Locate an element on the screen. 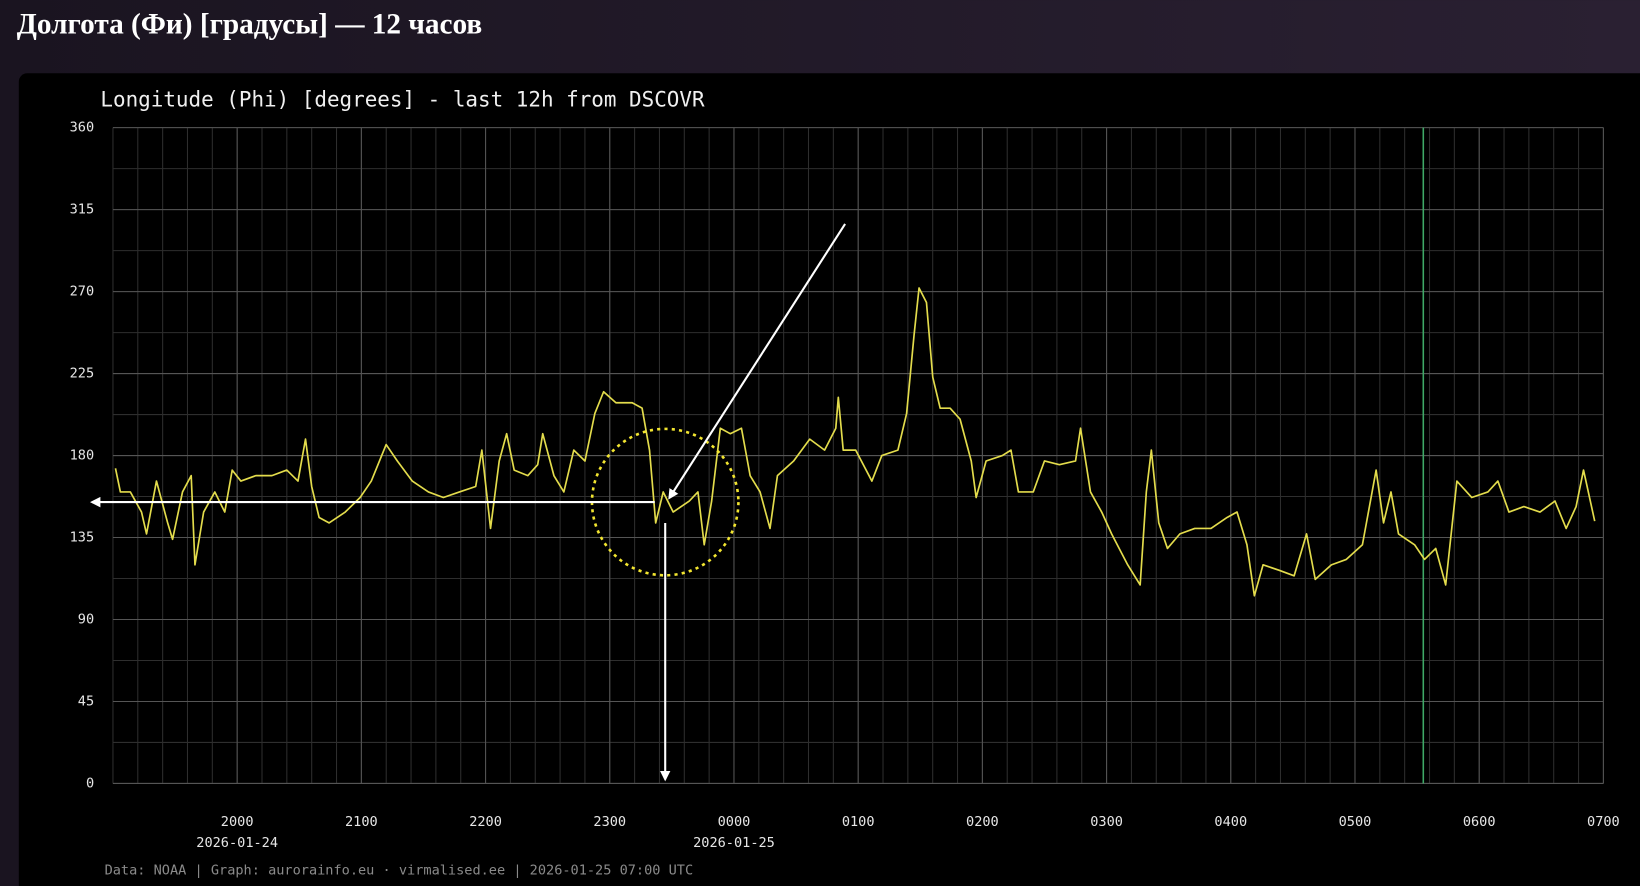 The width and height of the screenshot is (1640, 886). x-tick-label: 2300 is located at coordinates (609, 822).